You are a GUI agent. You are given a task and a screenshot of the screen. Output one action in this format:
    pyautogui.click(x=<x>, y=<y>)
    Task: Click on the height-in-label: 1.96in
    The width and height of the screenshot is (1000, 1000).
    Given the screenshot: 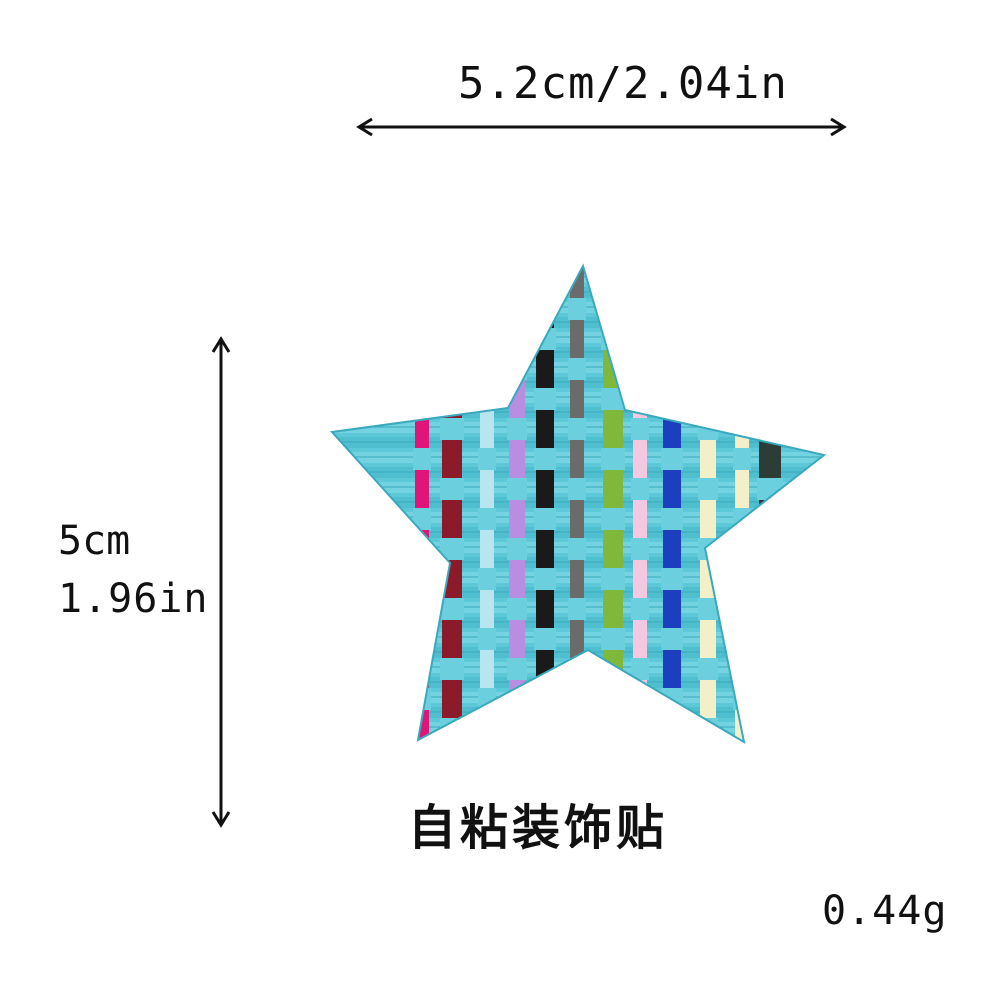 What is the action you would take?
    pyautogui.click(x=133, y=599)
    